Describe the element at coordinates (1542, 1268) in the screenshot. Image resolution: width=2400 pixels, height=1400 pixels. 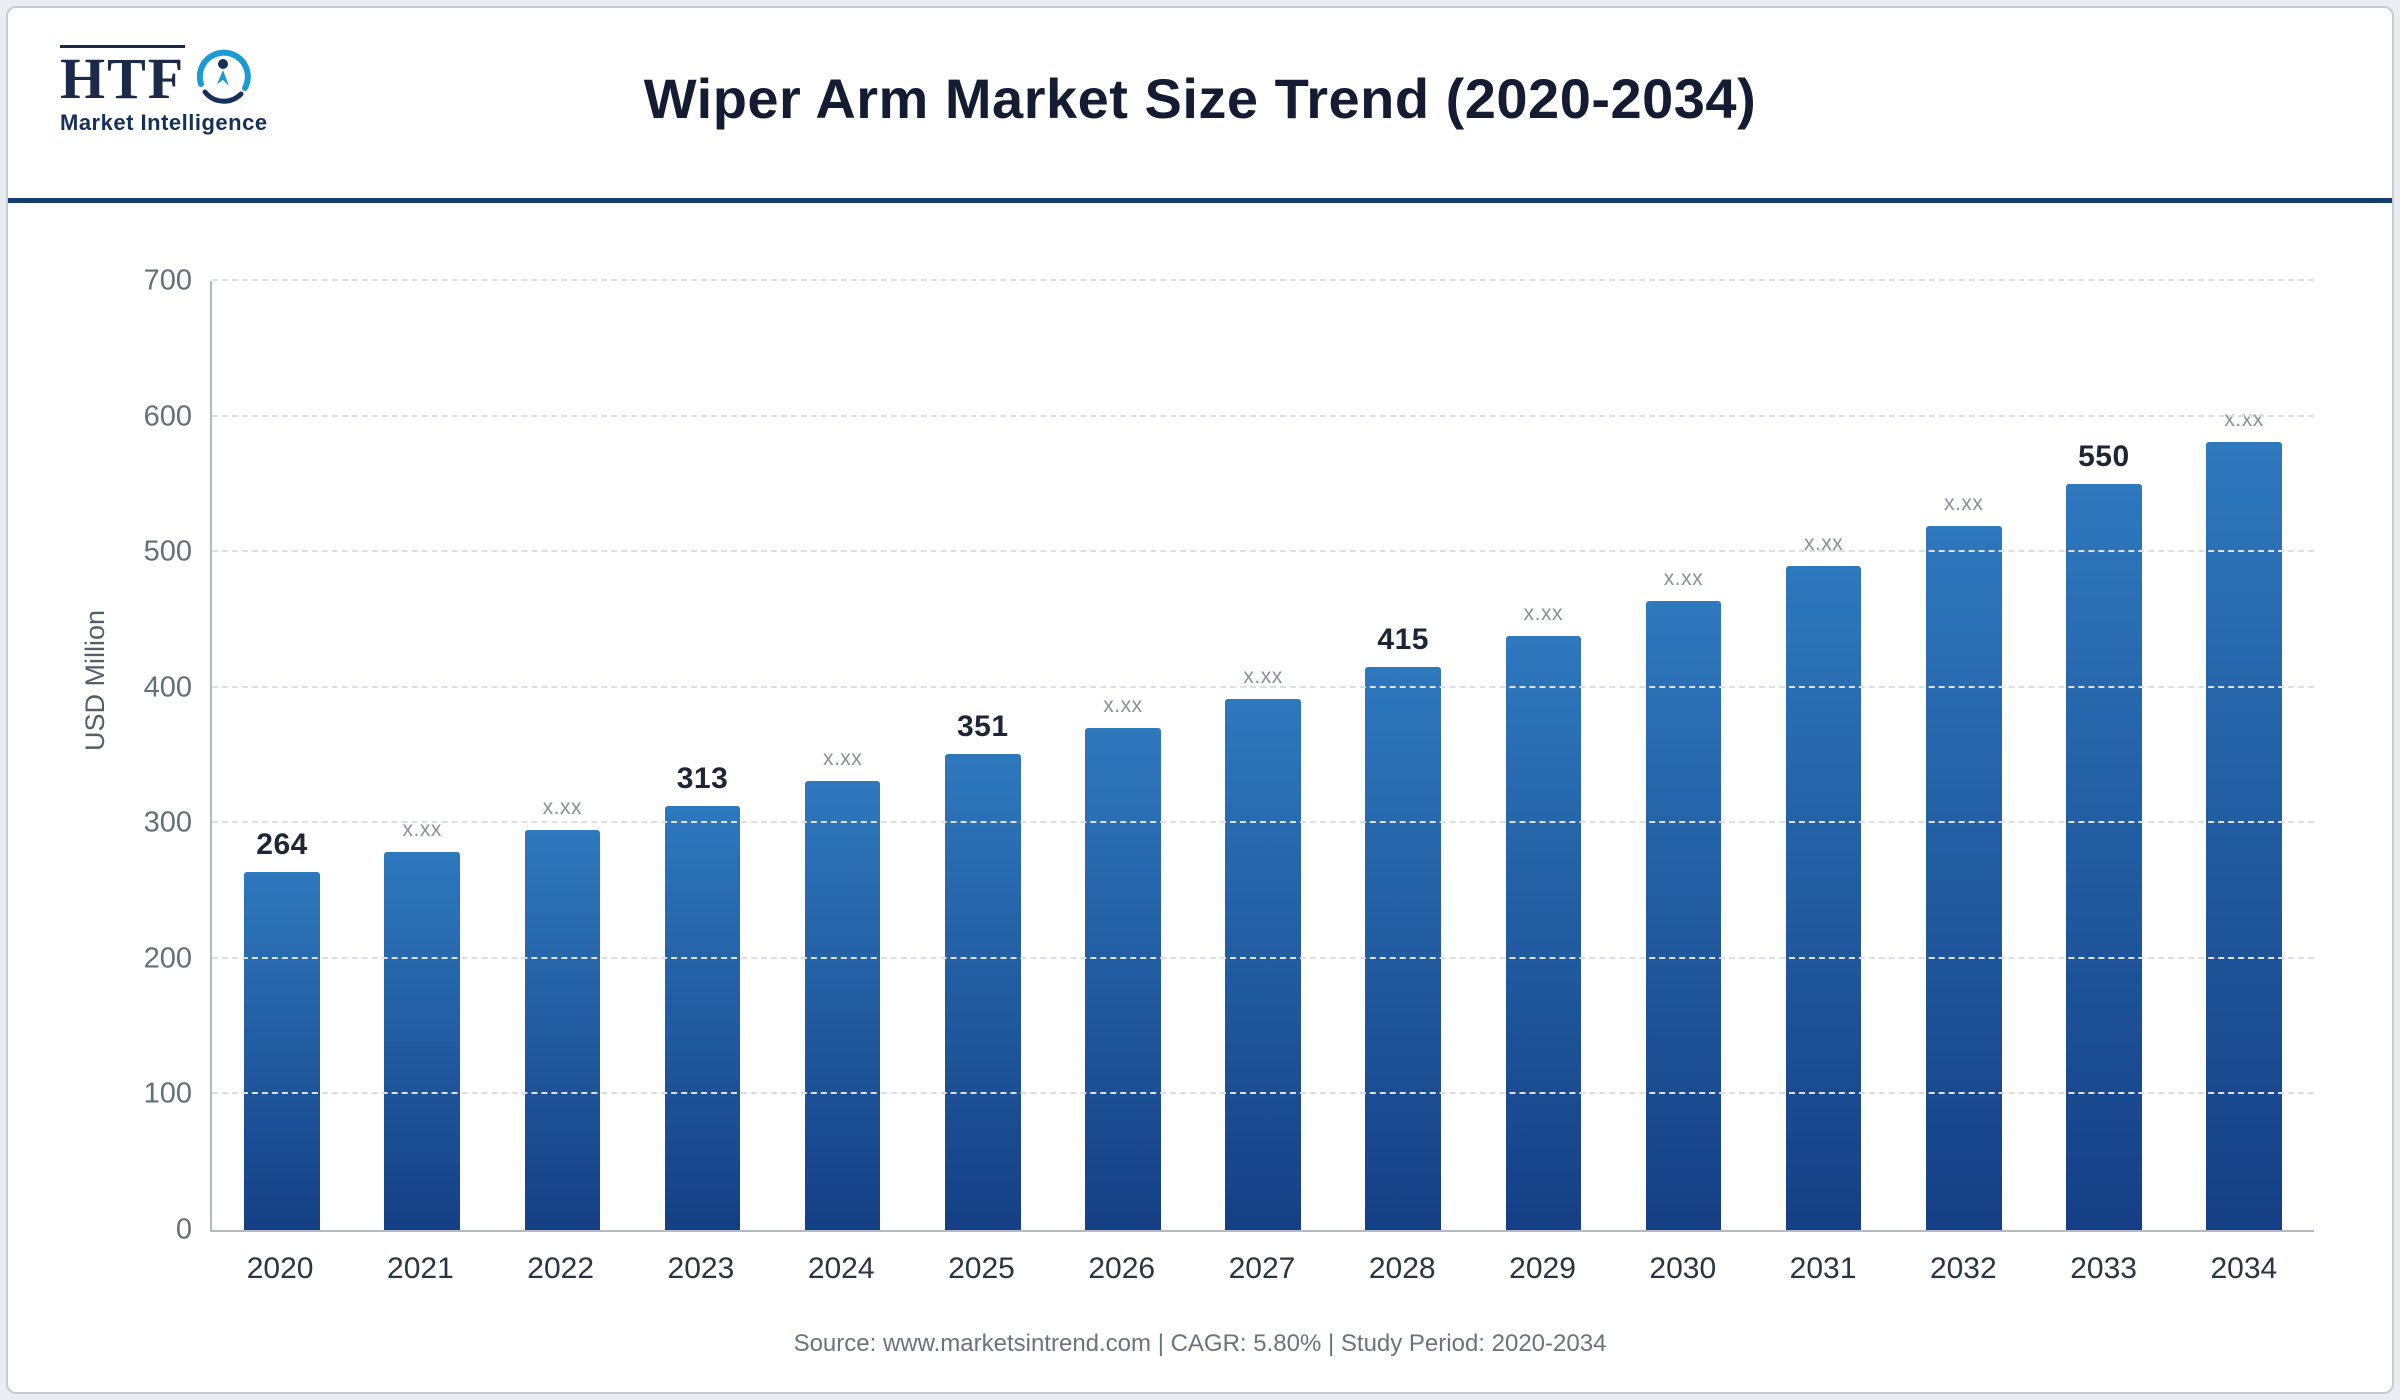
I see `x-tick-2029: 2029` at that location.